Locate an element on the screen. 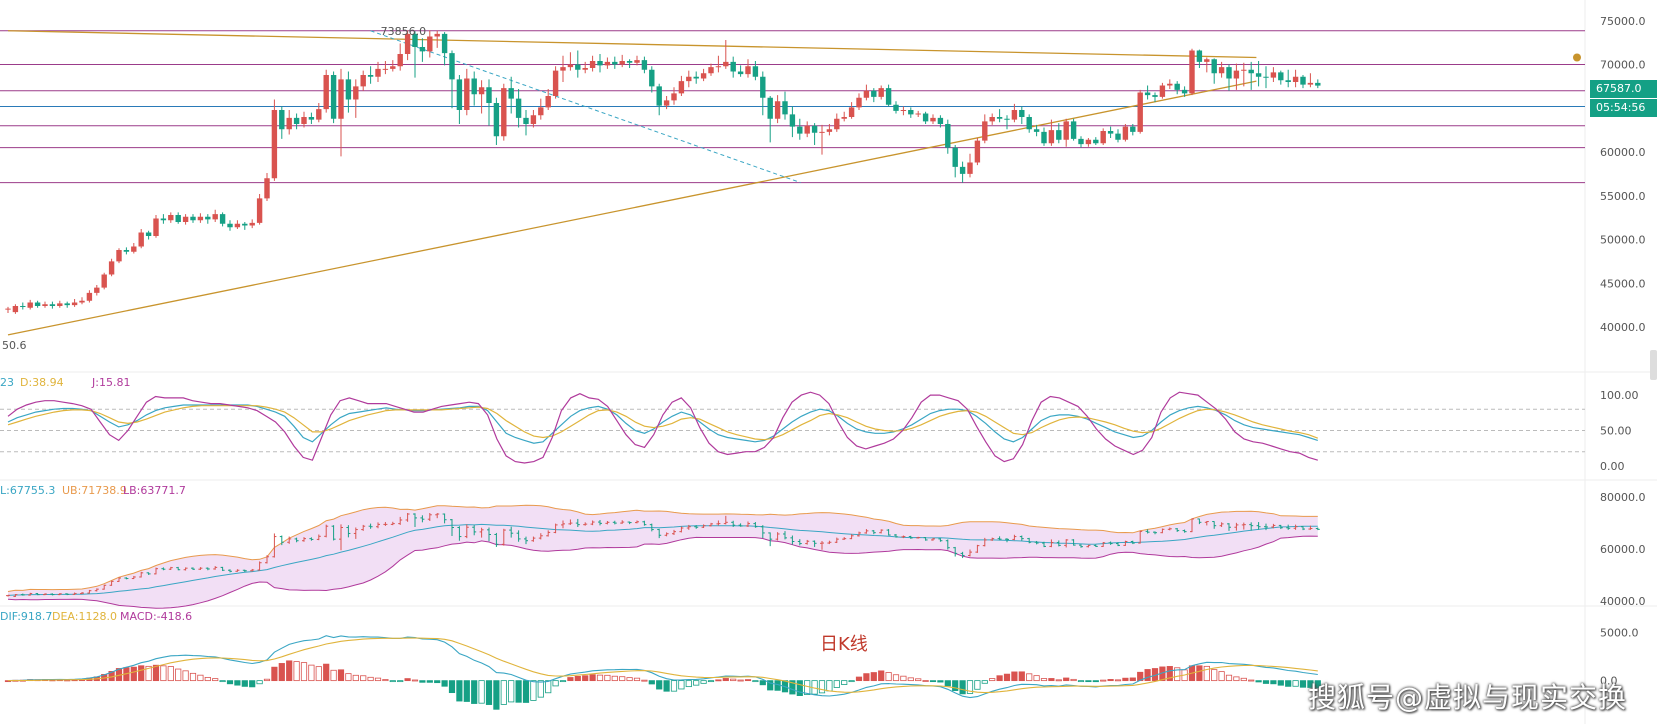 The height and width of the screenshot is (724, 1657). main-y-tick-label: 55000.0 is located at coordinates (1623, 196).